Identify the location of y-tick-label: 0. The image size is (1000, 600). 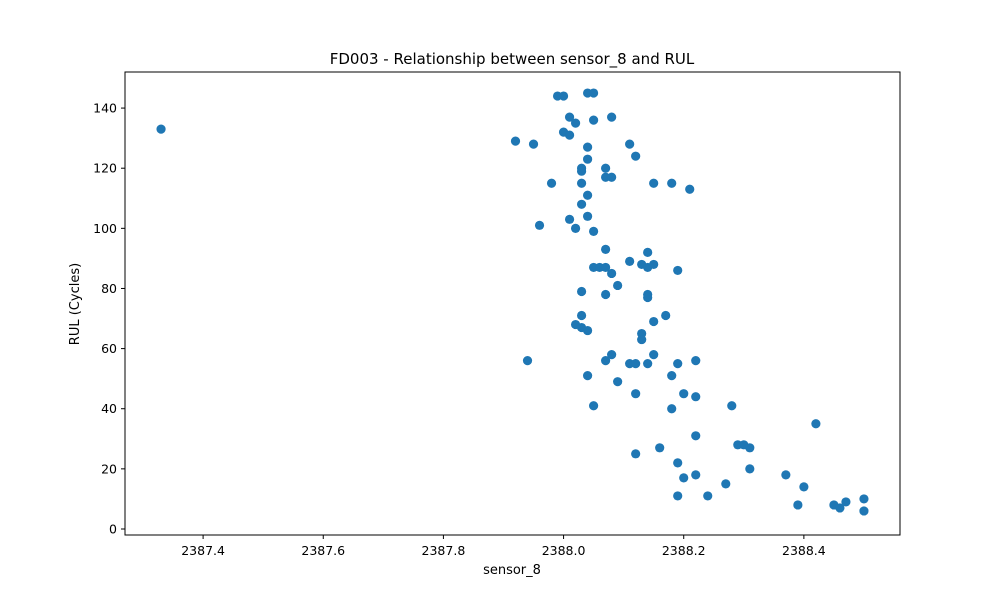
(113, 528).